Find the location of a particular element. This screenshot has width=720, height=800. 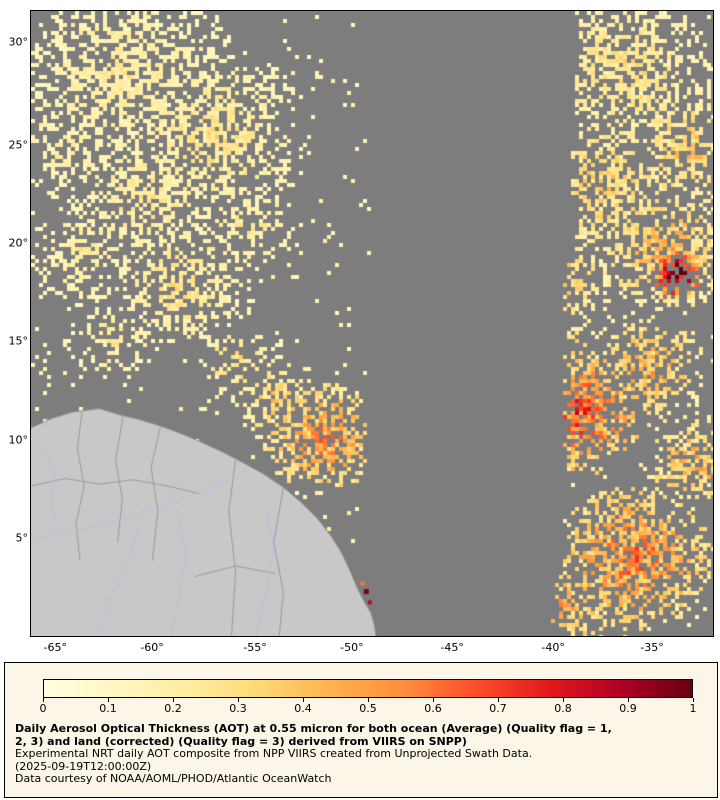

colorbar-tick-label: 0.8 is located at coordinates (563, 708).